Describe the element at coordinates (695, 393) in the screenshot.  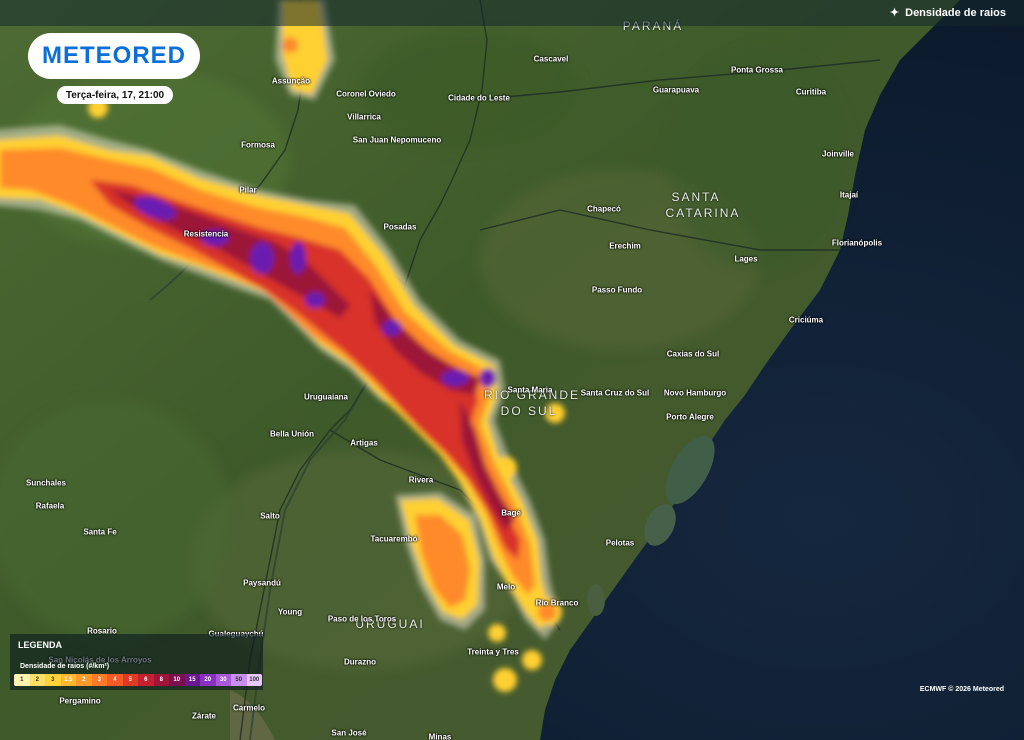
I see `city-label: Novo Hamburgo` at that location.